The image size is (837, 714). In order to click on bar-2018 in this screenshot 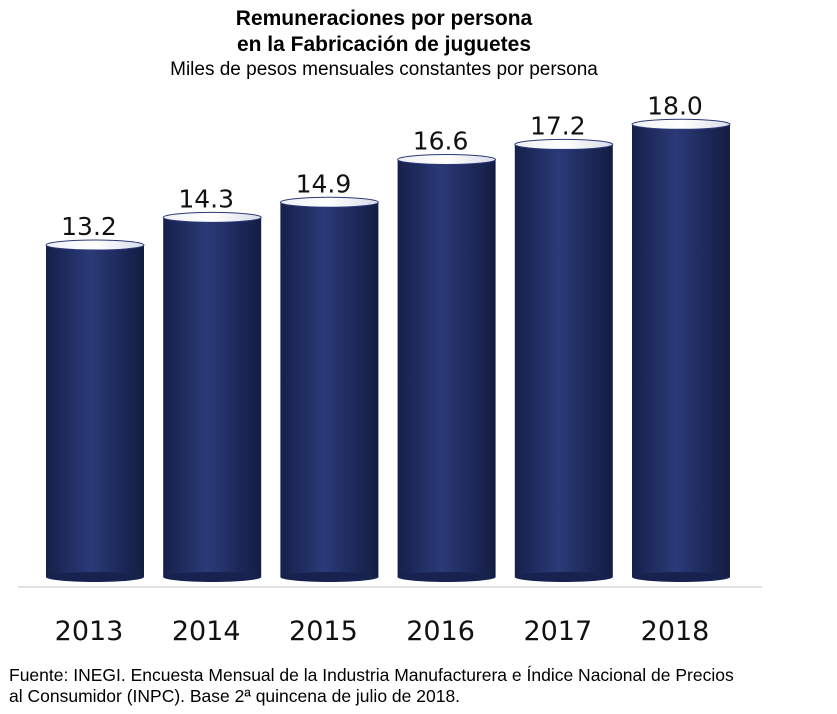, I will do `click(681, 350)`.